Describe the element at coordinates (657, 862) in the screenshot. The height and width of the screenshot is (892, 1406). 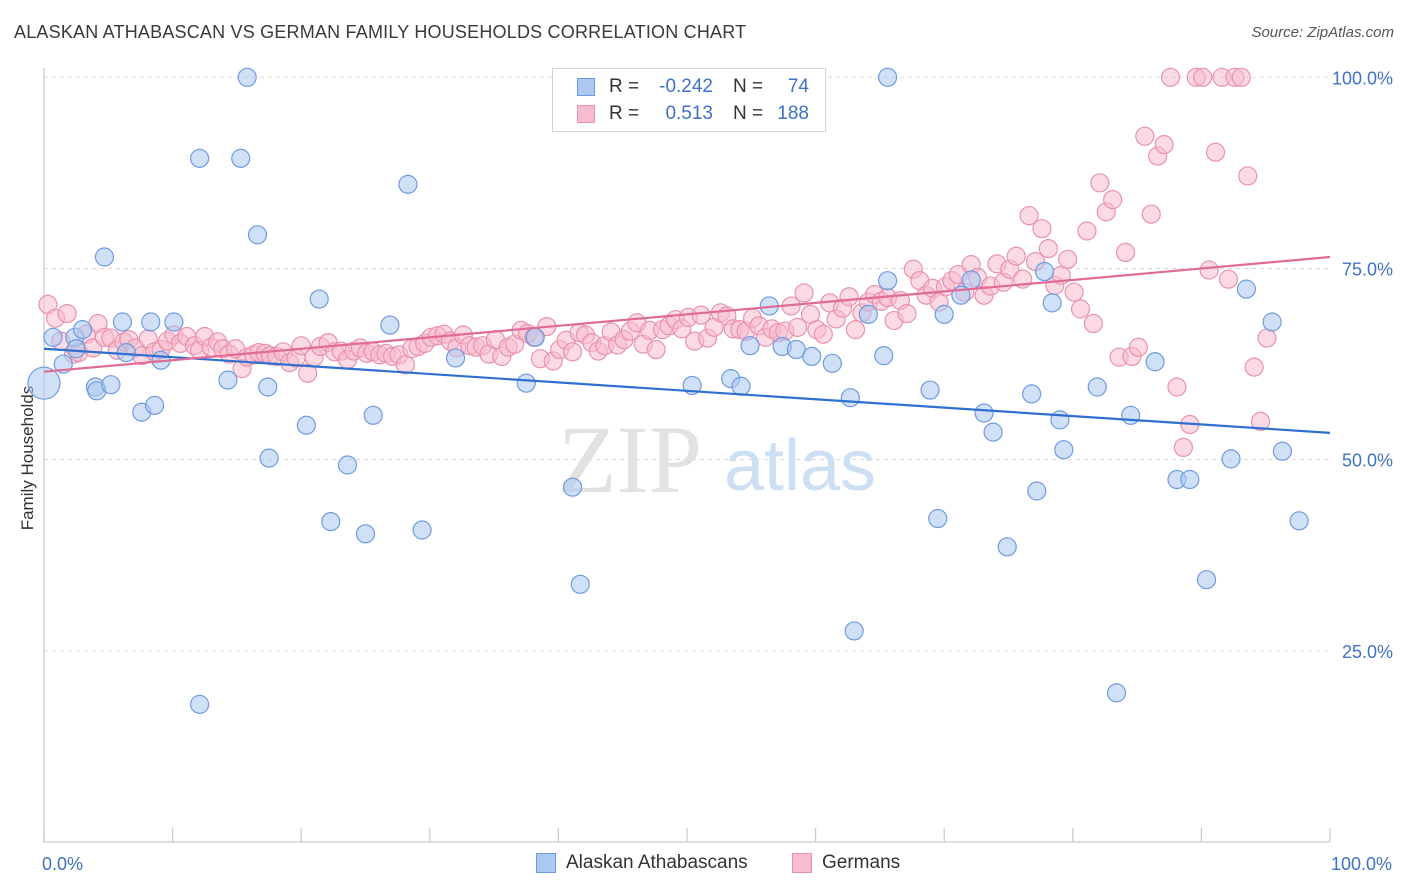
I see `legend-label: Alaskan Athabascans` at that location.